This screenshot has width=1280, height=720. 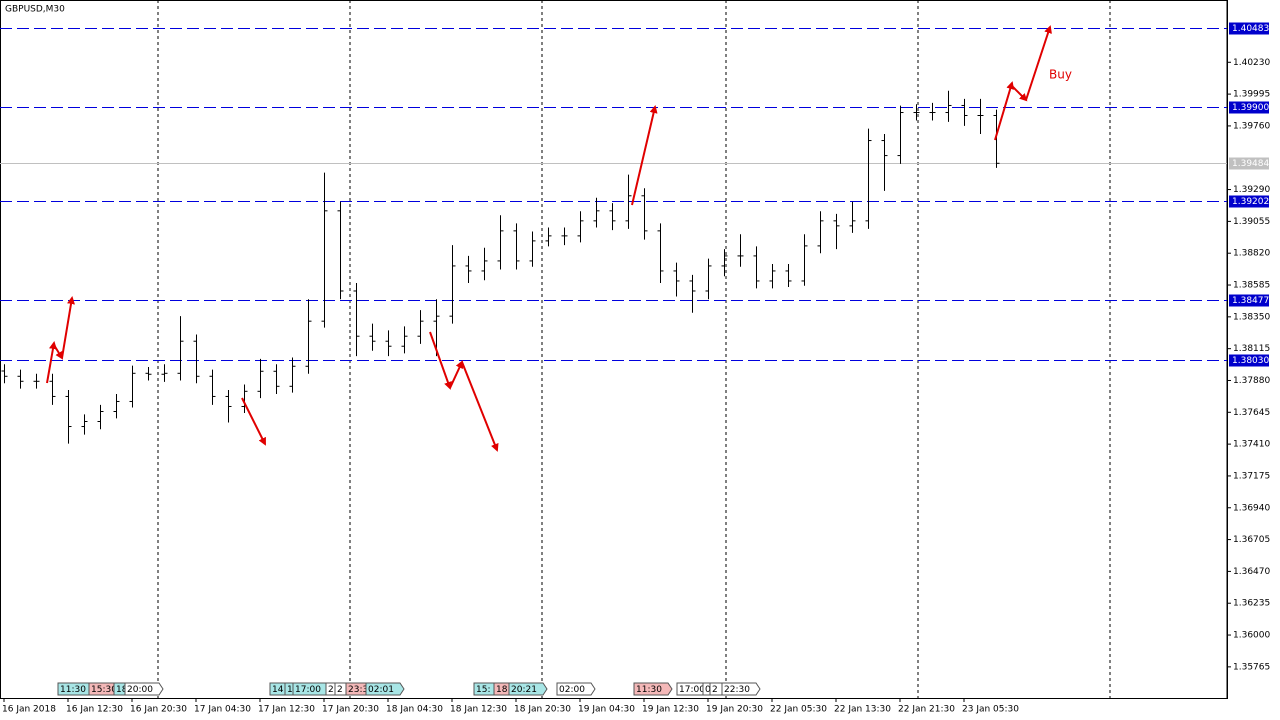 What do you see at coordinates (1251, 413) in the screenshot?
I see `y-tick-label: 1.37645` at bounding box center [1251, 413].